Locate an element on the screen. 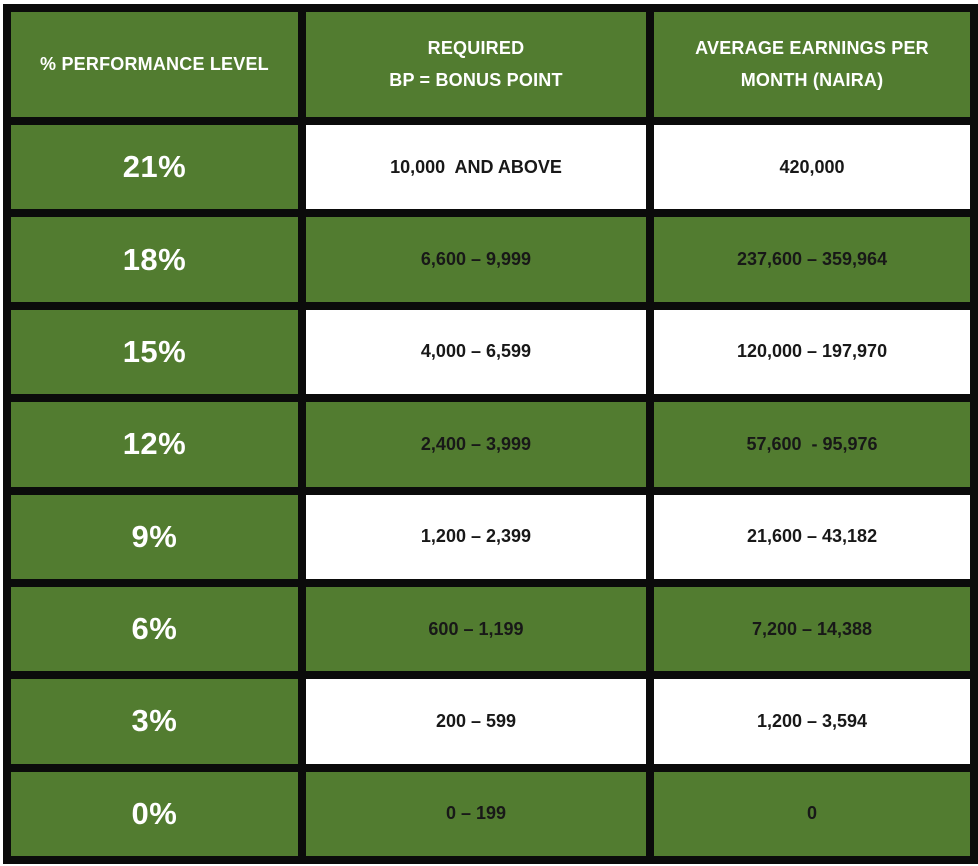  table-row: 9% 1,200 – 2,399 21,600 – 43,182 is located at coordinates (490, 536).